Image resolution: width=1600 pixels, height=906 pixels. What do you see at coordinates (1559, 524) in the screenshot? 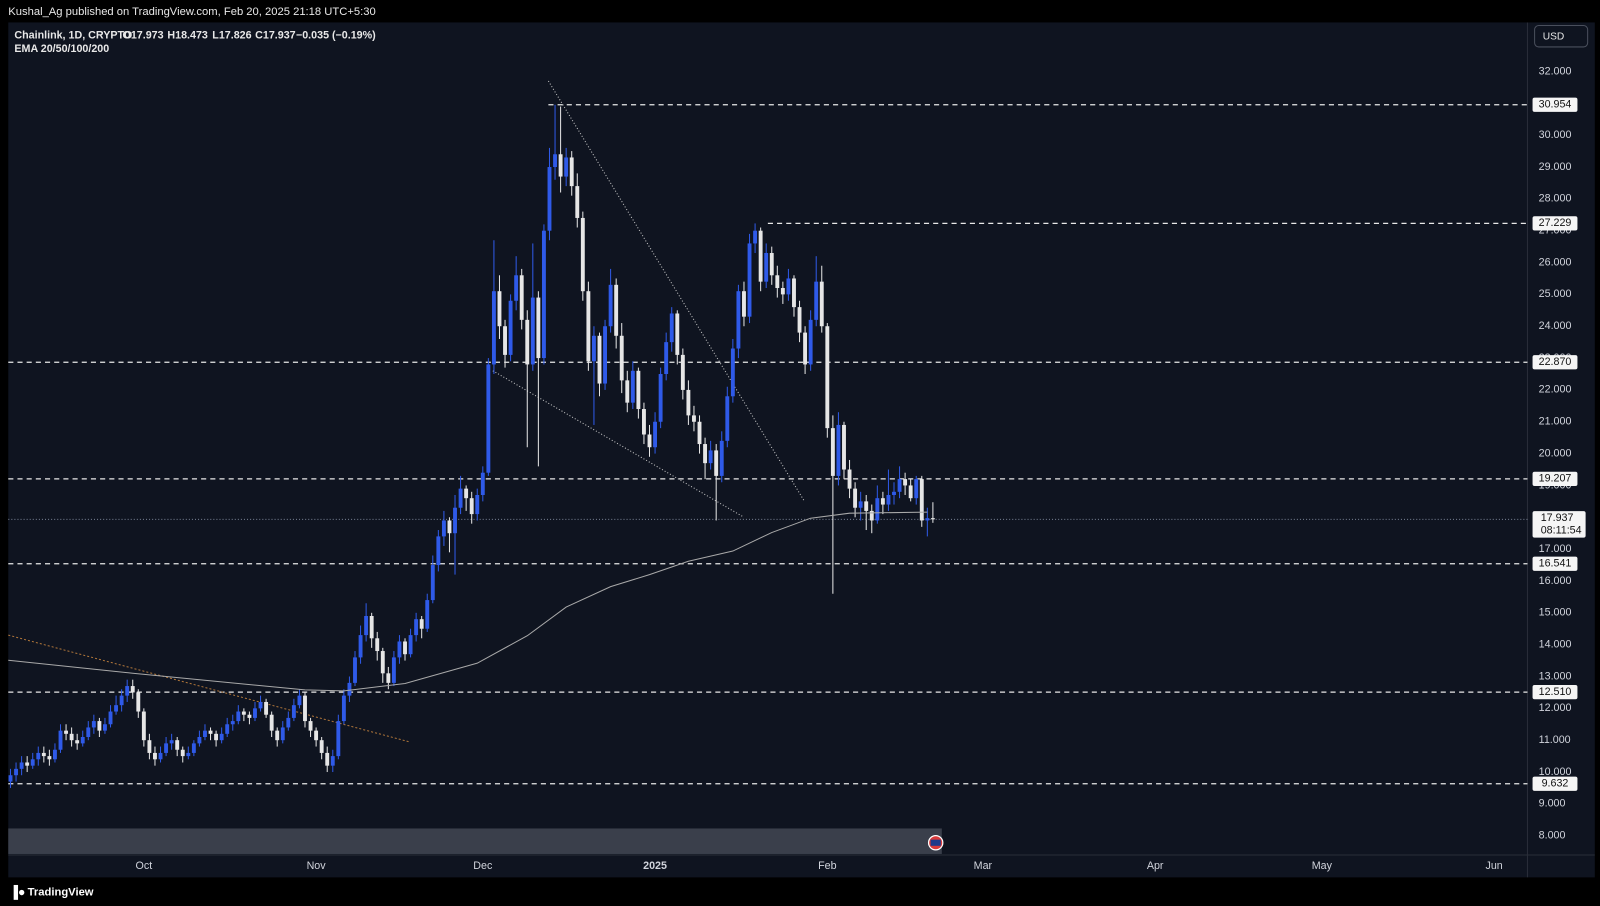
I see `last-price-box` at bounding box center [1559, 524].